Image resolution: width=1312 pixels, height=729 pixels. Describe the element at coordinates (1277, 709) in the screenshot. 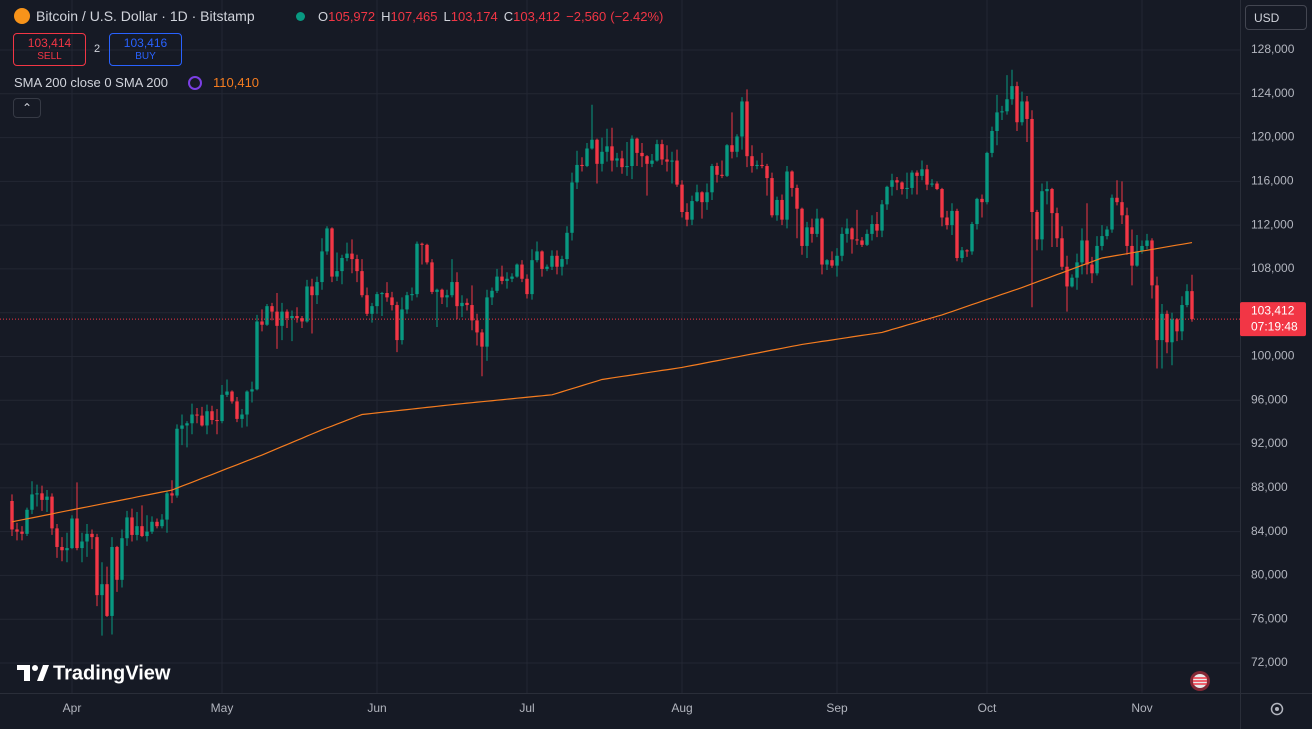

I see `settings-button` at that location.